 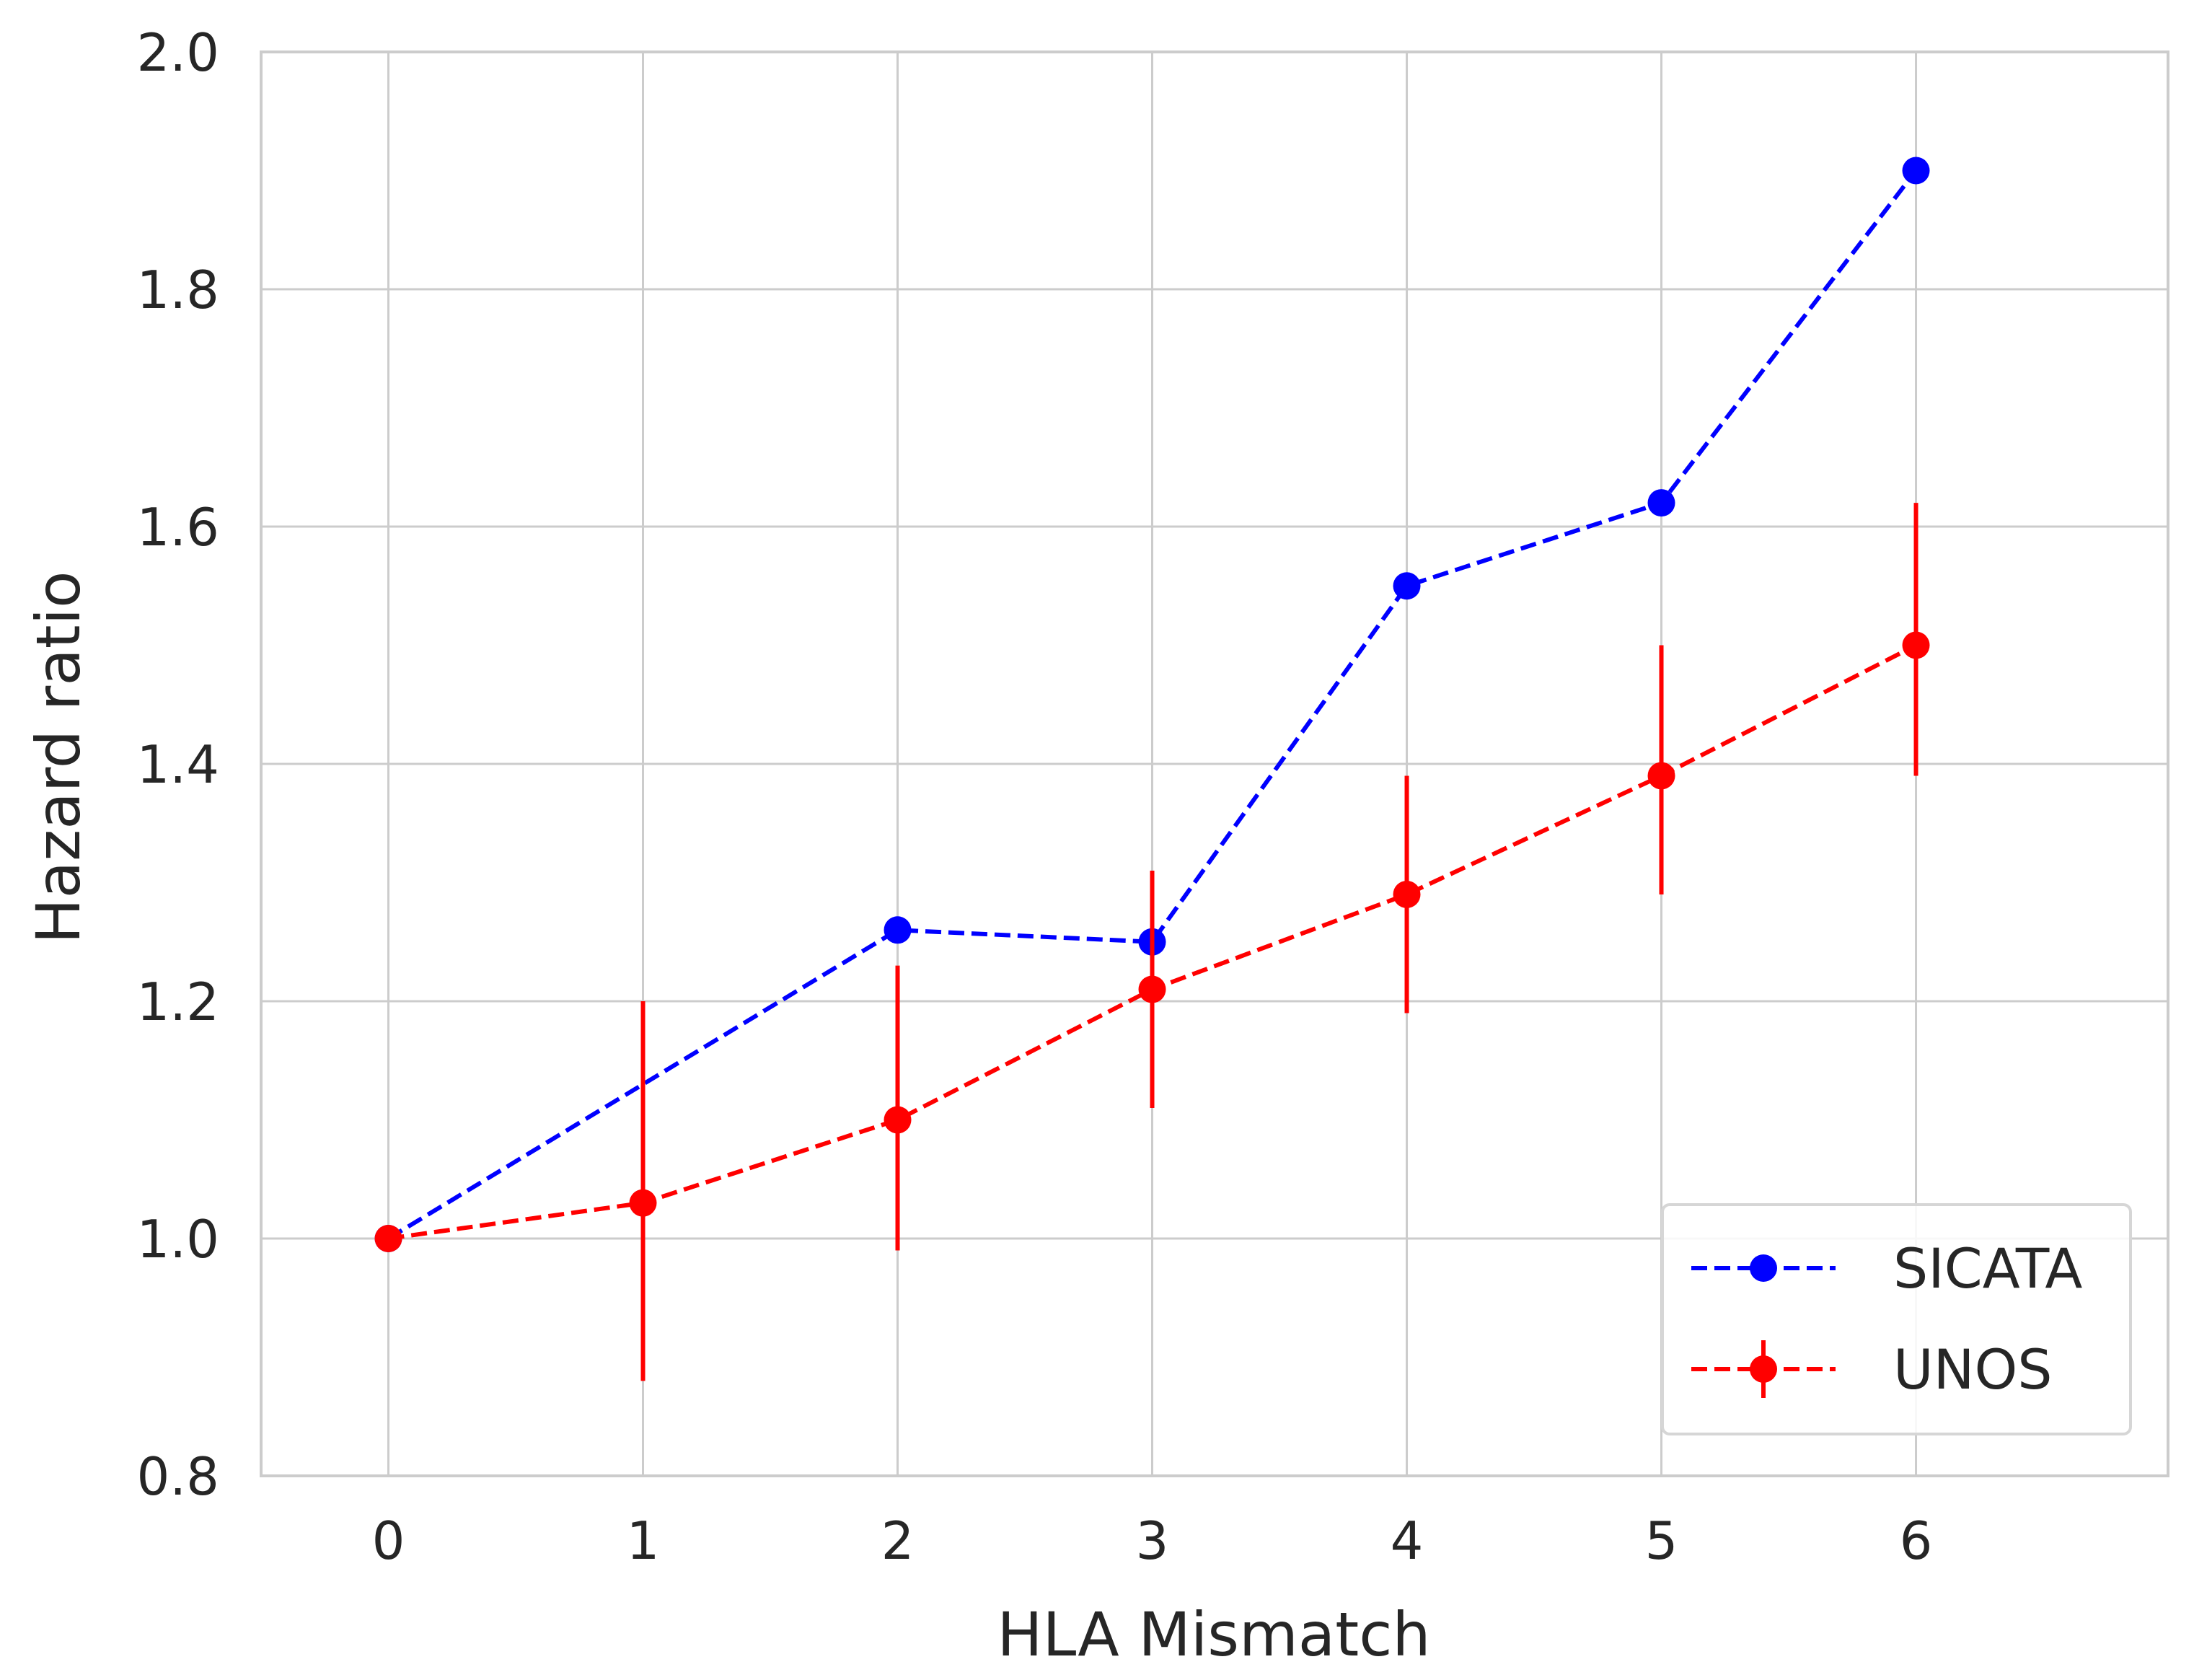 I want to click on x-tick-label: 3, so click(x=1152, y=1540).